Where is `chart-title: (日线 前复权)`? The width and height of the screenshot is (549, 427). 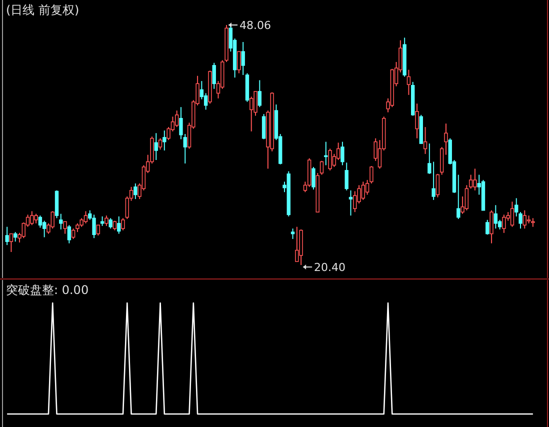
chart-title: (日线 前复权) is located at coordinates (43, 10).